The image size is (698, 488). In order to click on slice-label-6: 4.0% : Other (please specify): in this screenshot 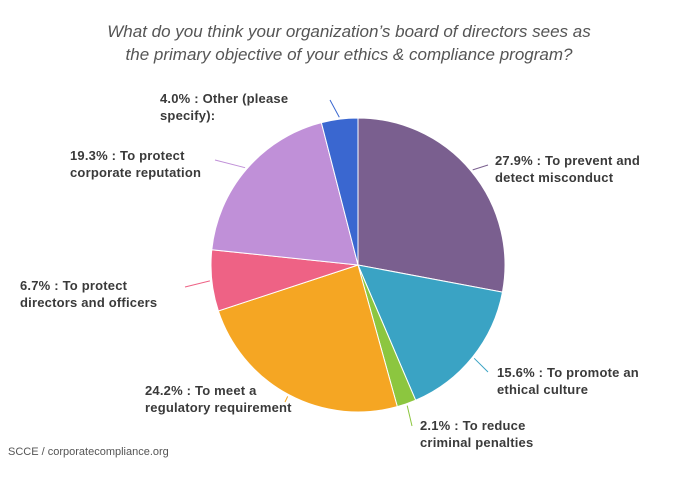, I will do `click(224, 107)`.